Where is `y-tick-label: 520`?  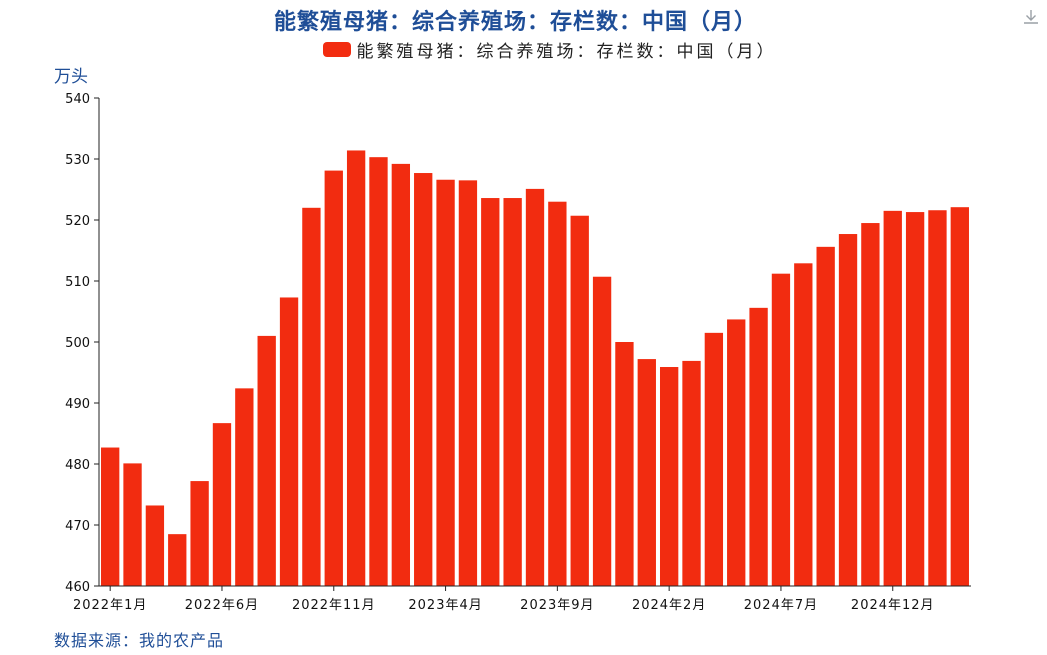
y-tick-label: 520 is located at coordinates (77, 221).